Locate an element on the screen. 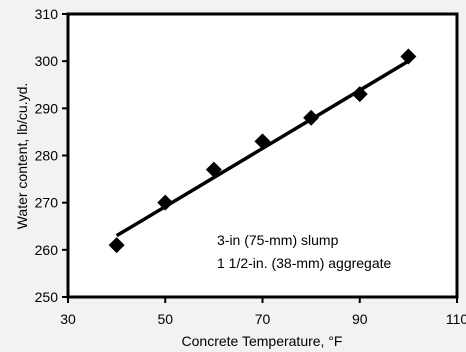 This screenshot has width=466, height=352. y-axis-label: Water content, lb/cu.yd. is located at coordinates (22, 156).